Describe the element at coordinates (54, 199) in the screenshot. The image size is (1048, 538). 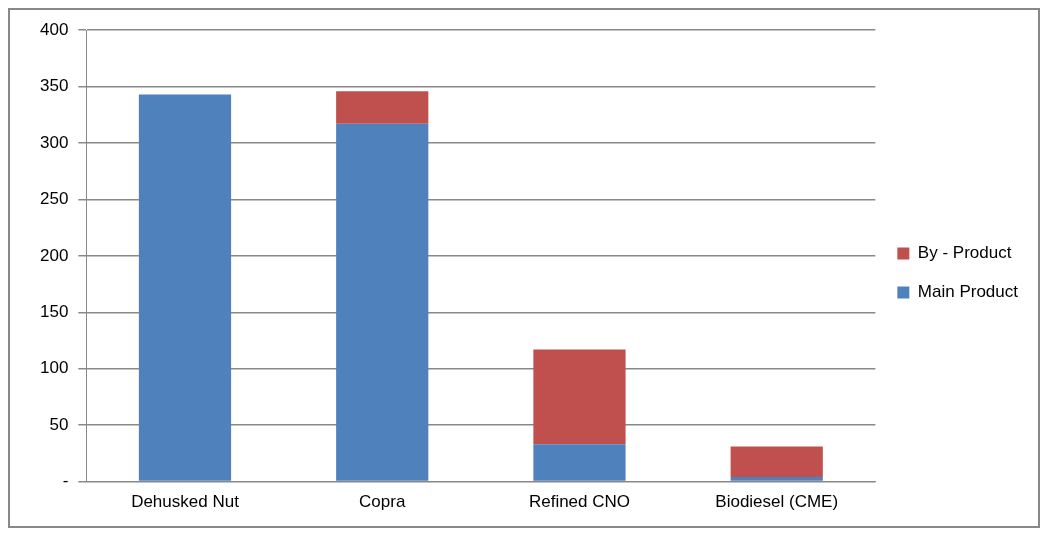
I see `y-tick-label: 250` at that location.